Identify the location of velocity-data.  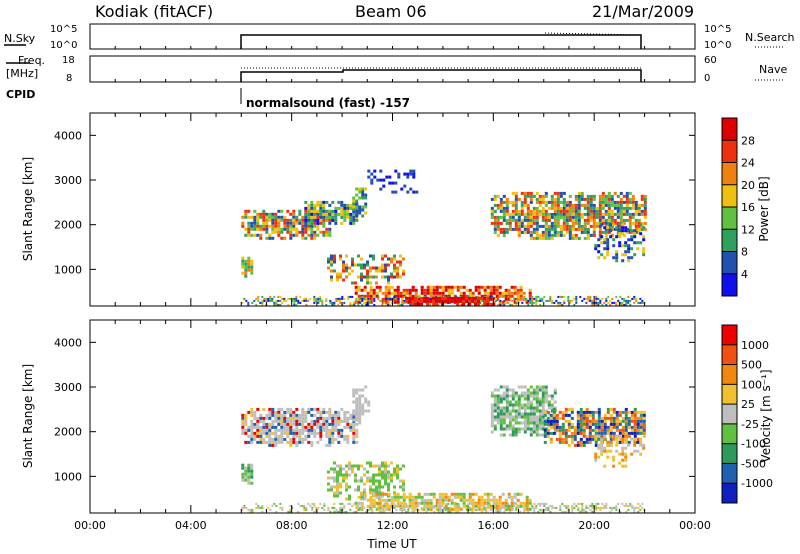
(443, 449).